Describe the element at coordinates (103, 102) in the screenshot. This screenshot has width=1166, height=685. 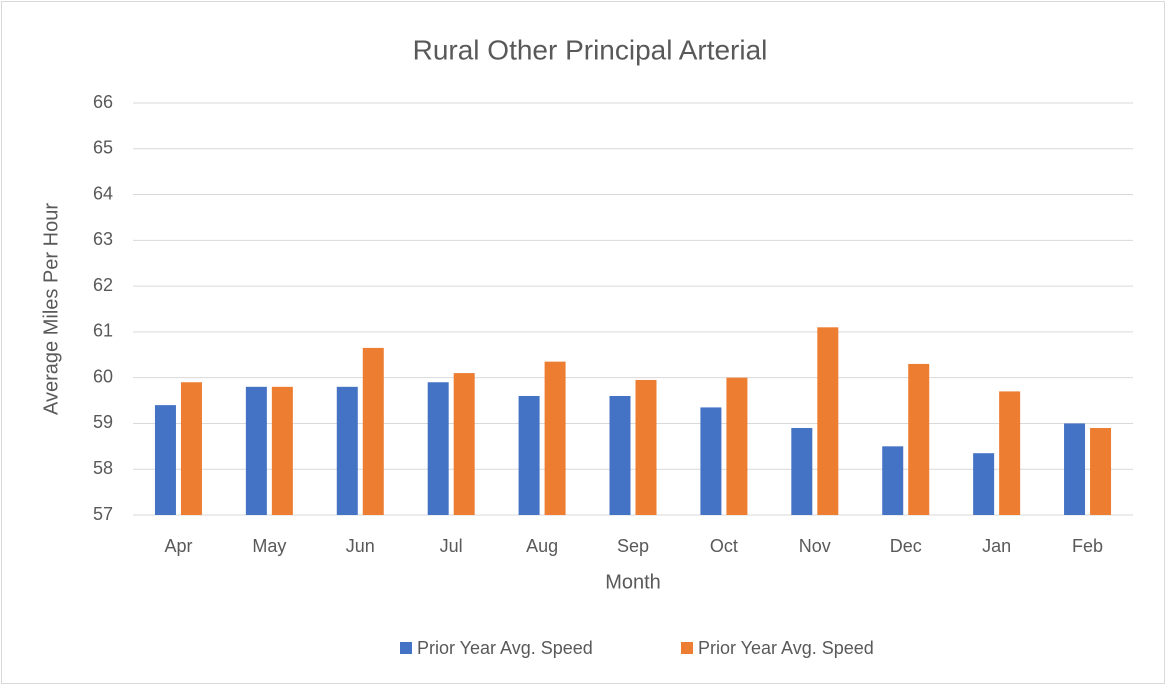
I see `y-tick-label: 66` at that location.